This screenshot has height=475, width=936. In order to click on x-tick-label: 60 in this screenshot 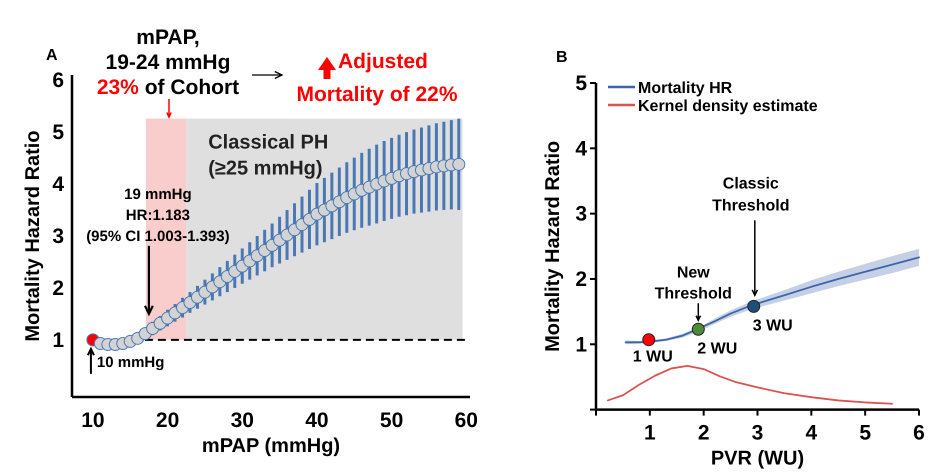, I will do `click(466, 420)`.